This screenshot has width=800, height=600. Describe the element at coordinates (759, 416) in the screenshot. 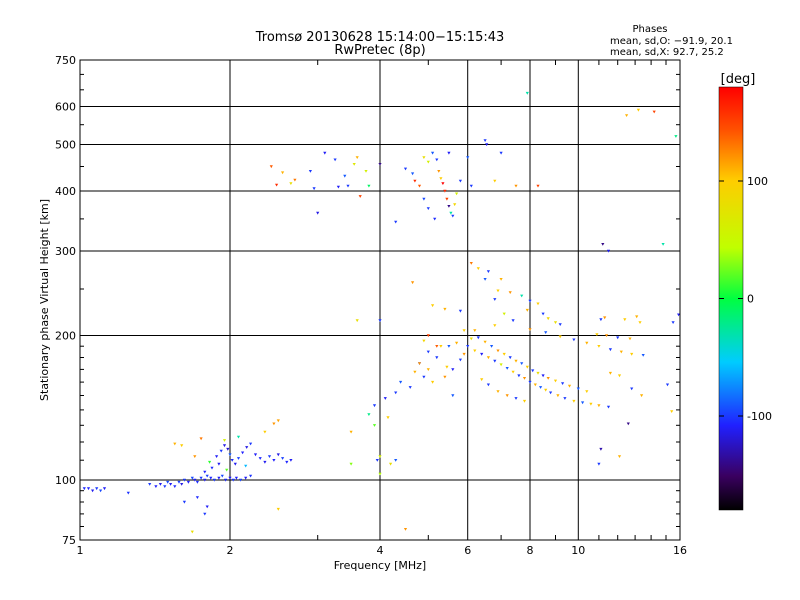

I see `colorbar-tick-label: -100` at that location.